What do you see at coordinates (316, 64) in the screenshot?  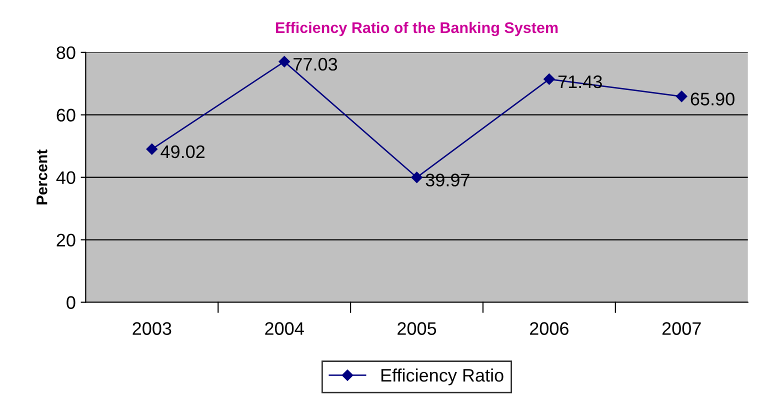 I see `text: 77.03` at bounding box center [316, 64].